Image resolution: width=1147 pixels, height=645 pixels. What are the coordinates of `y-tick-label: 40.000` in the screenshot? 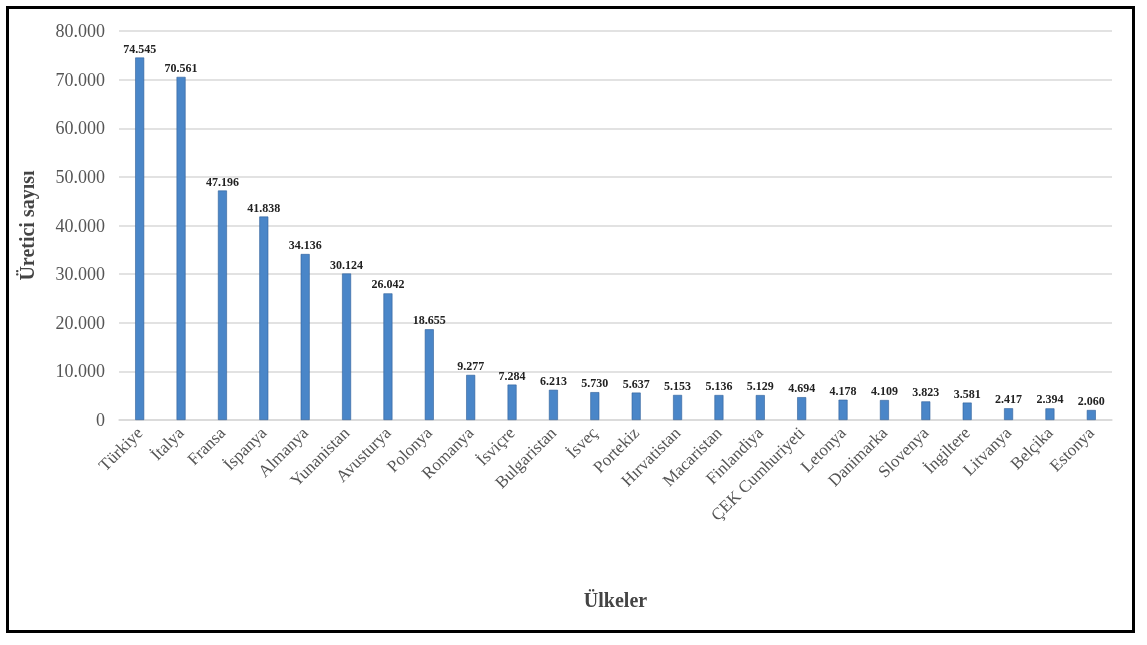 It's located at (80, 225).